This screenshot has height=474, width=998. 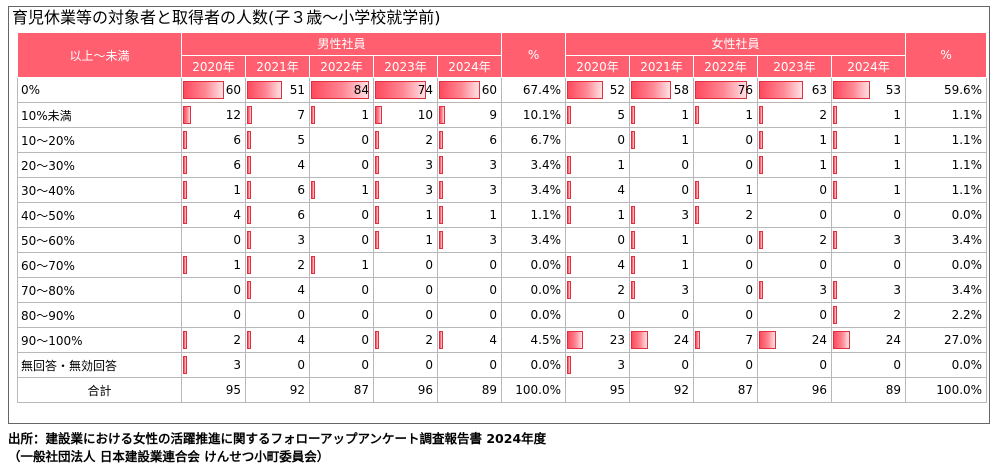 What do you see at coordinates (469, 115) in the screenshot?
I see `value-cell: 9` at bounding box center [469, 115].